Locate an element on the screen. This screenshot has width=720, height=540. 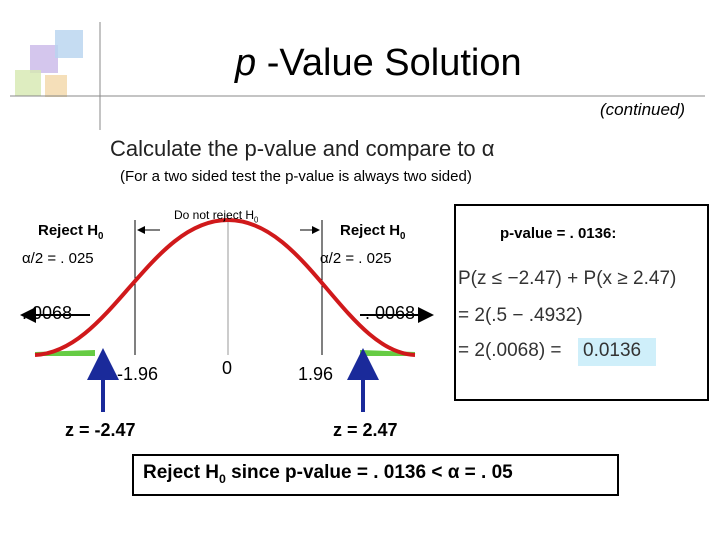
title: p -Value Solution is located at coordinates (378, 63).